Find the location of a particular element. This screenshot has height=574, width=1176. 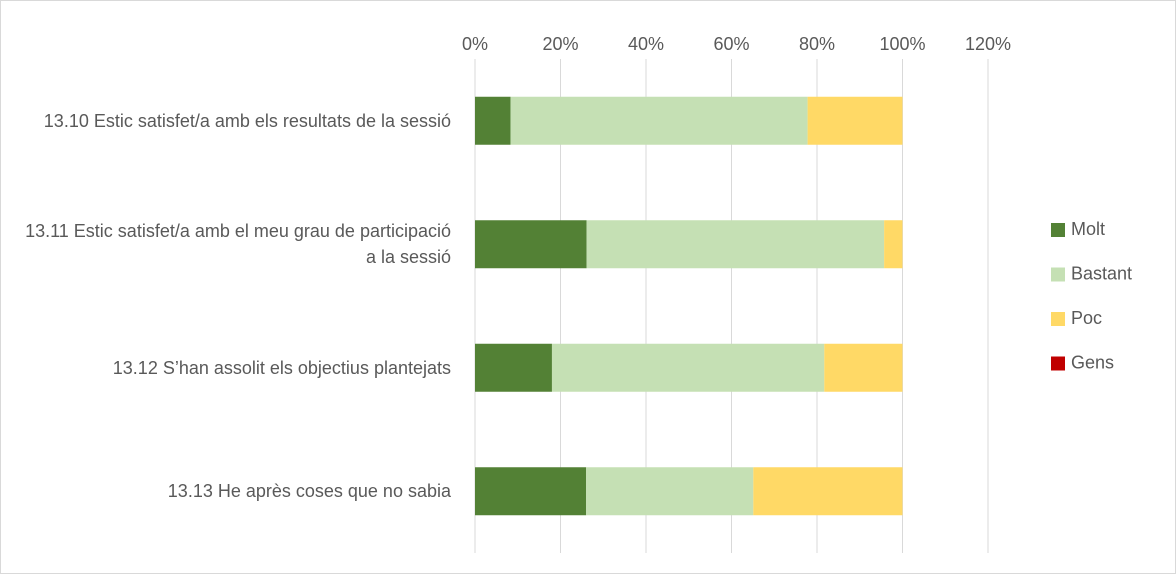

legend-label: Gens is located at coordinates (1092, 362).